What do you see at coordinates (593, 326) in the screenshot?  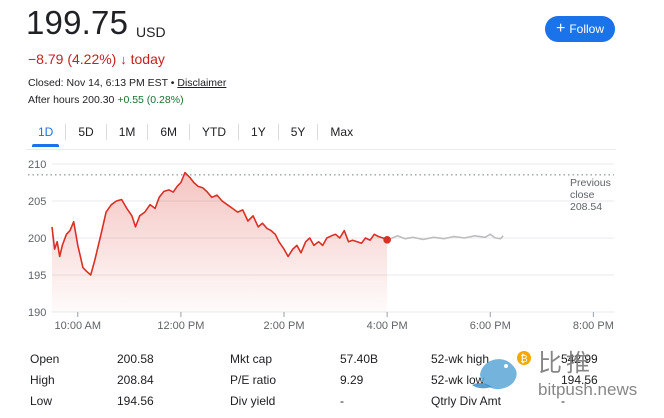 I see `x-tick-label: 8:00 PM` at bounding box center [593, 326].